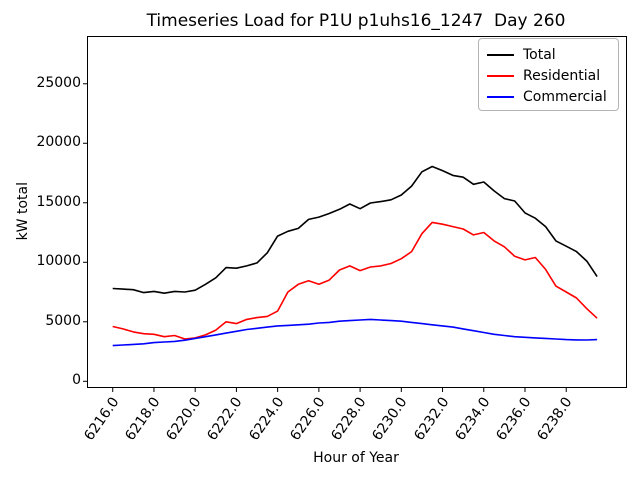 The width and height of the screenshot is (640, 480). I want to click on legend-label-commercial: Commercial, so click(565, 96).